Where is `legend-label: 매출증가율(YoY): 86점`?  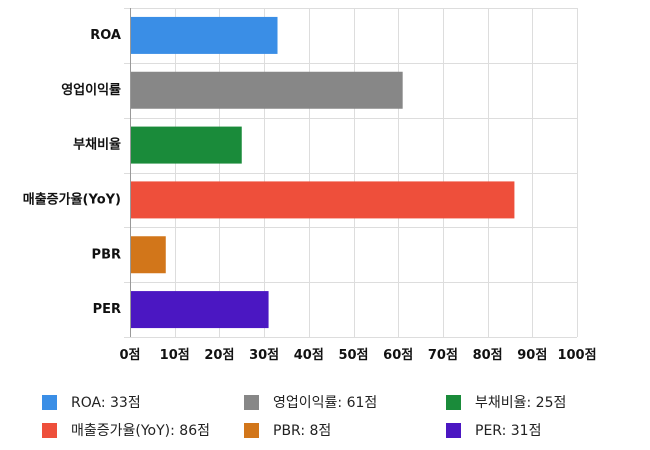 legend-label: 매출증가율(YoY): 86점 is located at coordinates (140, 431).